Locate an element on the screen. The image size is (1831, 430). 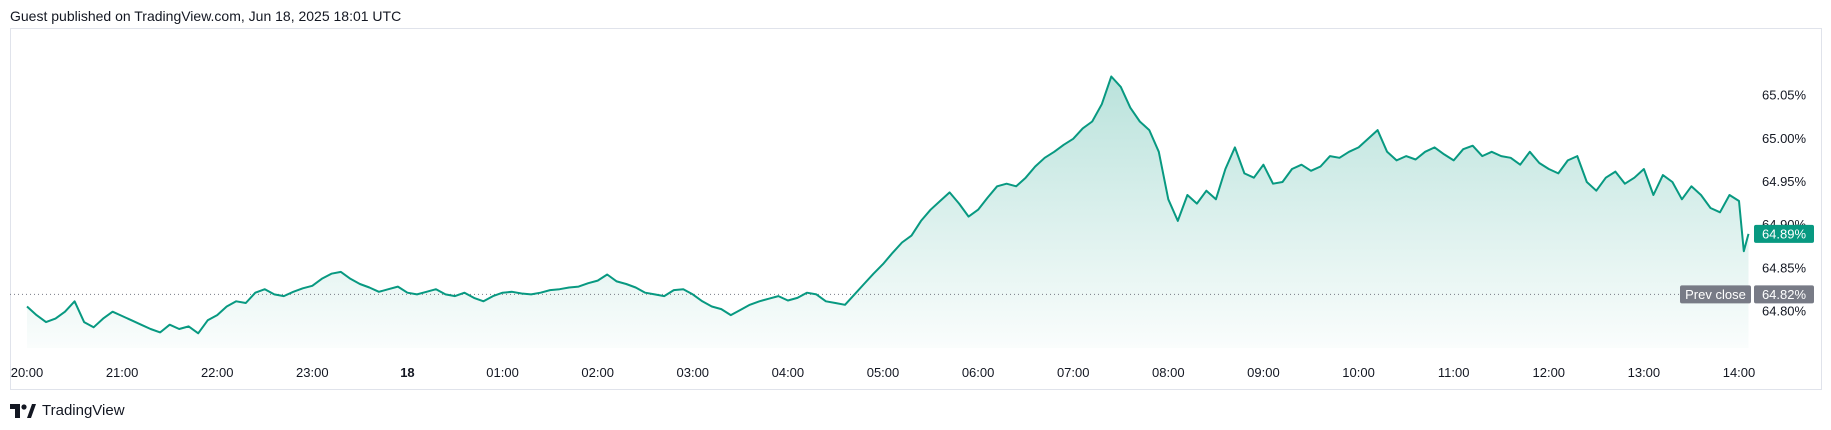
x-tick-label: 11:00 is located at coordinates (1454, 372).